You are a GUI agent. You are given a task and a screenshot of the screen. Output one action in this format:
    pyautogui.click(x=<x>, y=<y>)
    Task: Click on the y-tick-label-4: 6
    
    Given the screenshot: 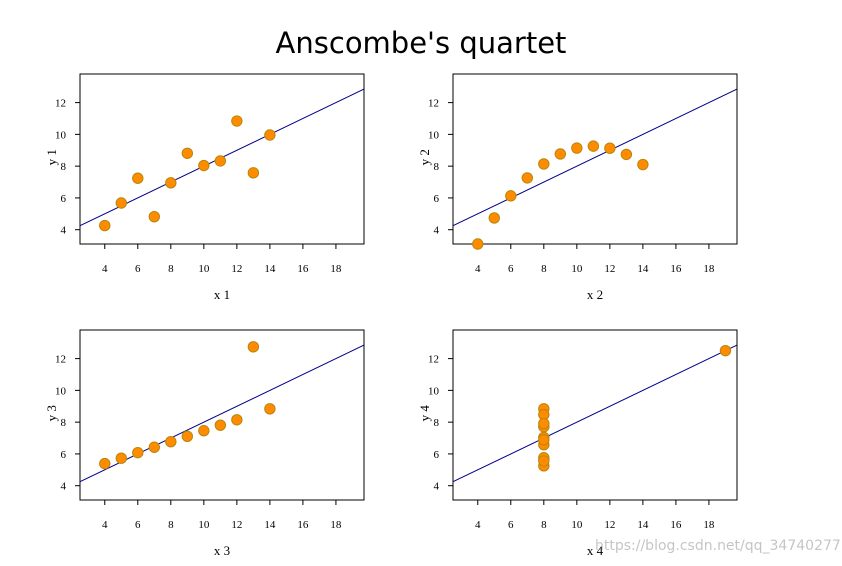 What is the action you would take?
    pyautogui.click(x=437, y=455)
    